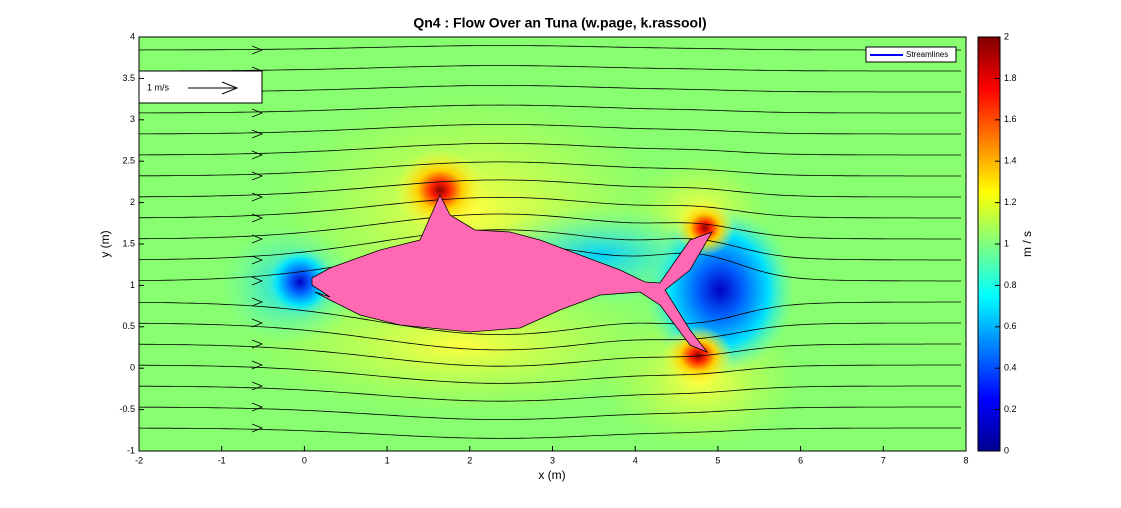 Image resolution: width=1121 pixels, height=508 pixels. Describe the element at coordinates (387, 460) in the screenshot. I see `x-tick-label: 1` at that location.